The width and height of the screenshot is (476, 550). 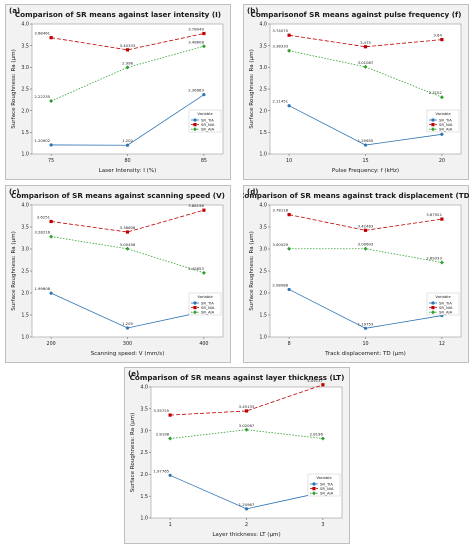 What do you see at coordinates (196, 29) in the screenshot?
I see `data-label-nia: 3.78049` at bounding box center [196, 29].